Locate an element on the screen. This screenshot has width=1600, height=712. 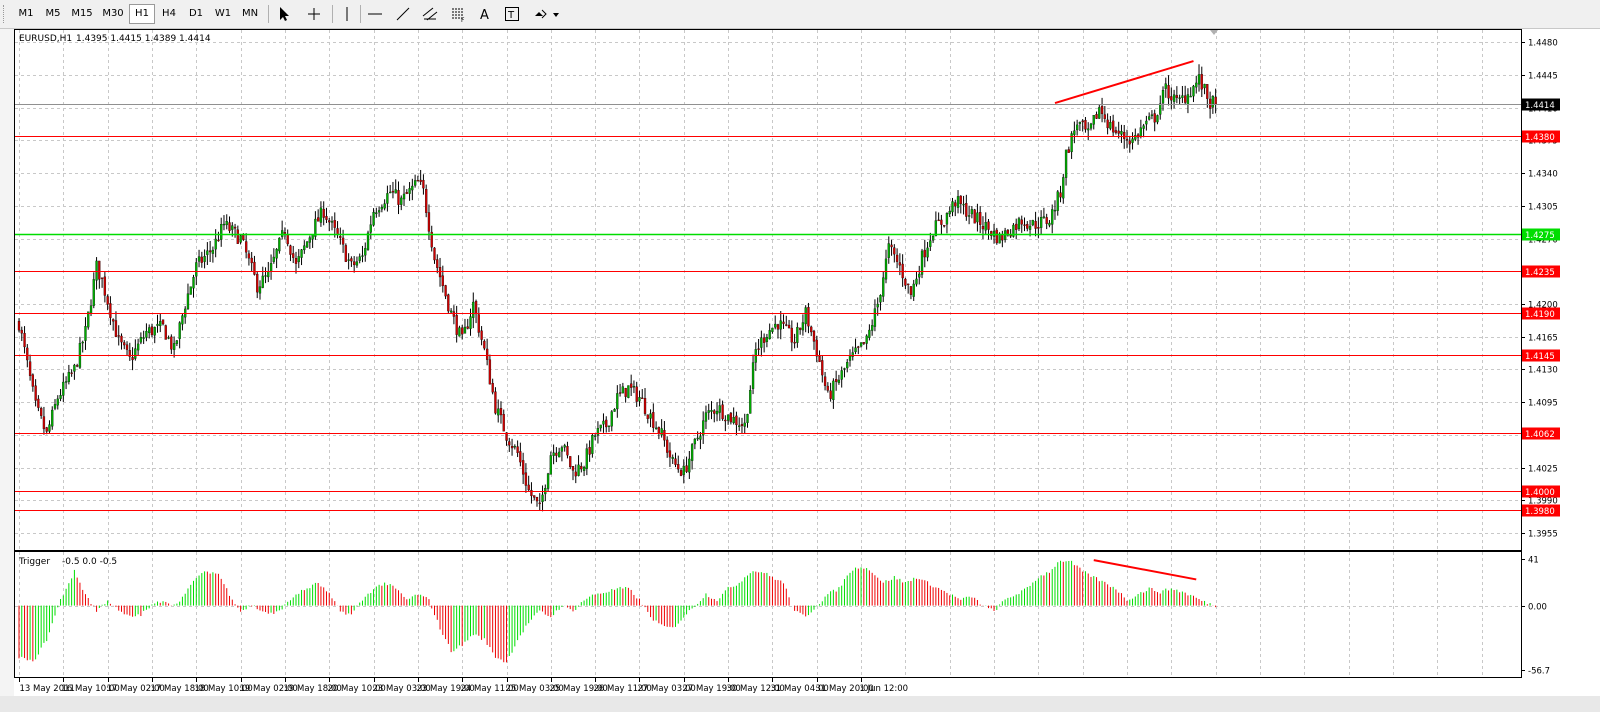
indicator-trendline is located at coordinates (1145, 570).